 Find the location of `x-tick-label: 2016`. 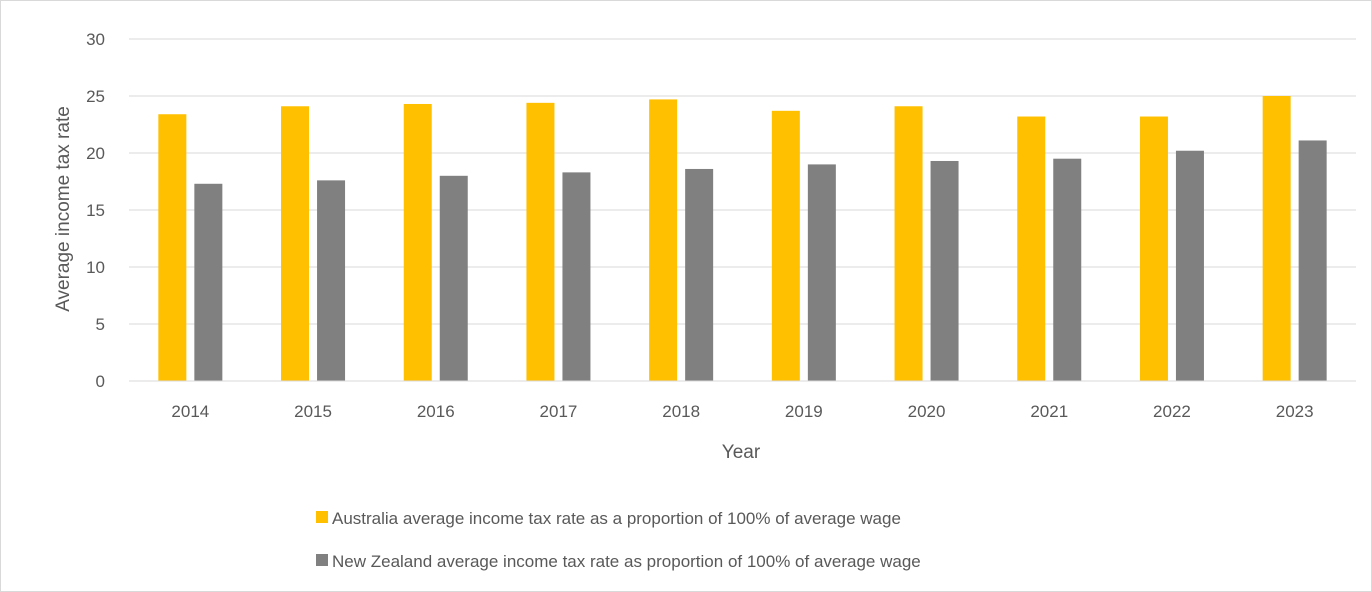

x-tick-label: 2016 is located at coordinates (436, 411).